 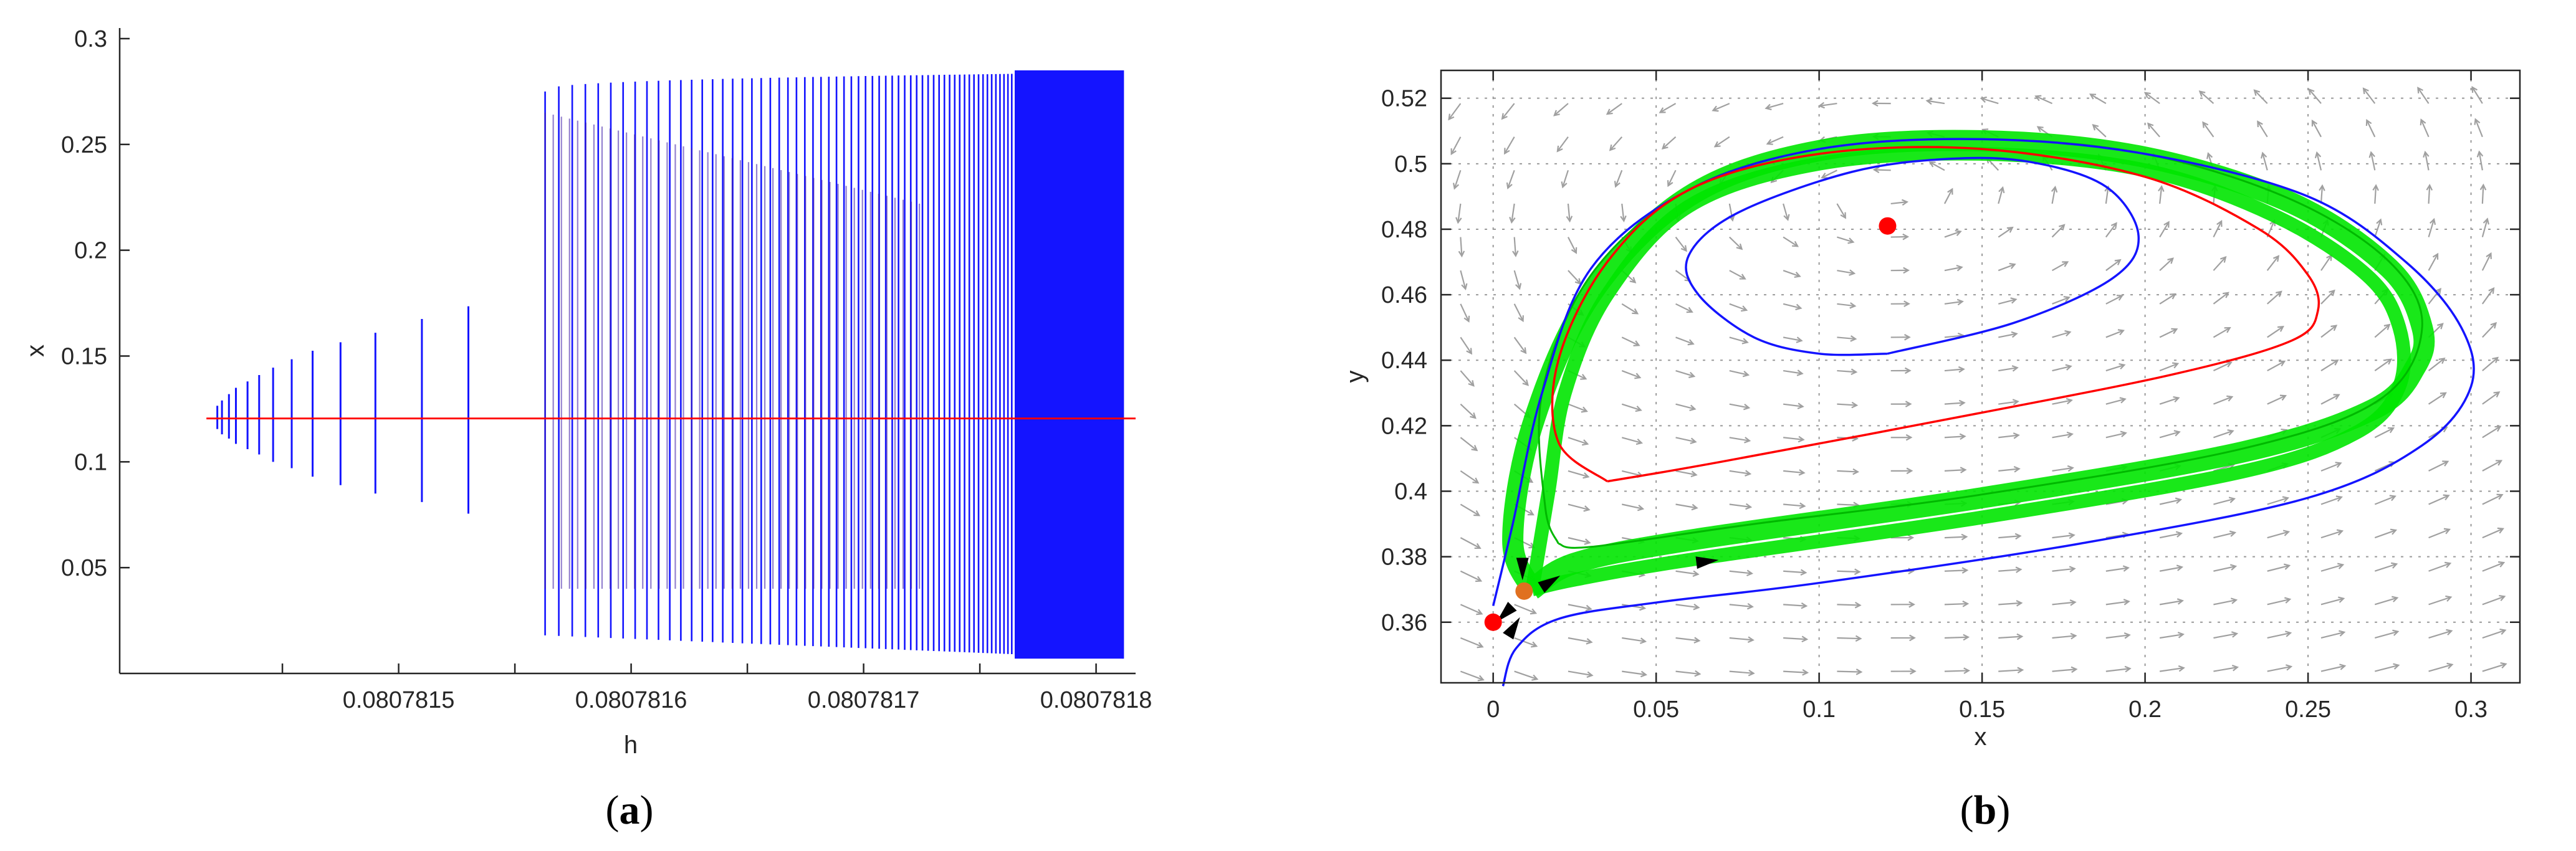 I want to click on y-tick-label: 0.36, so click(x=1404, y=623).